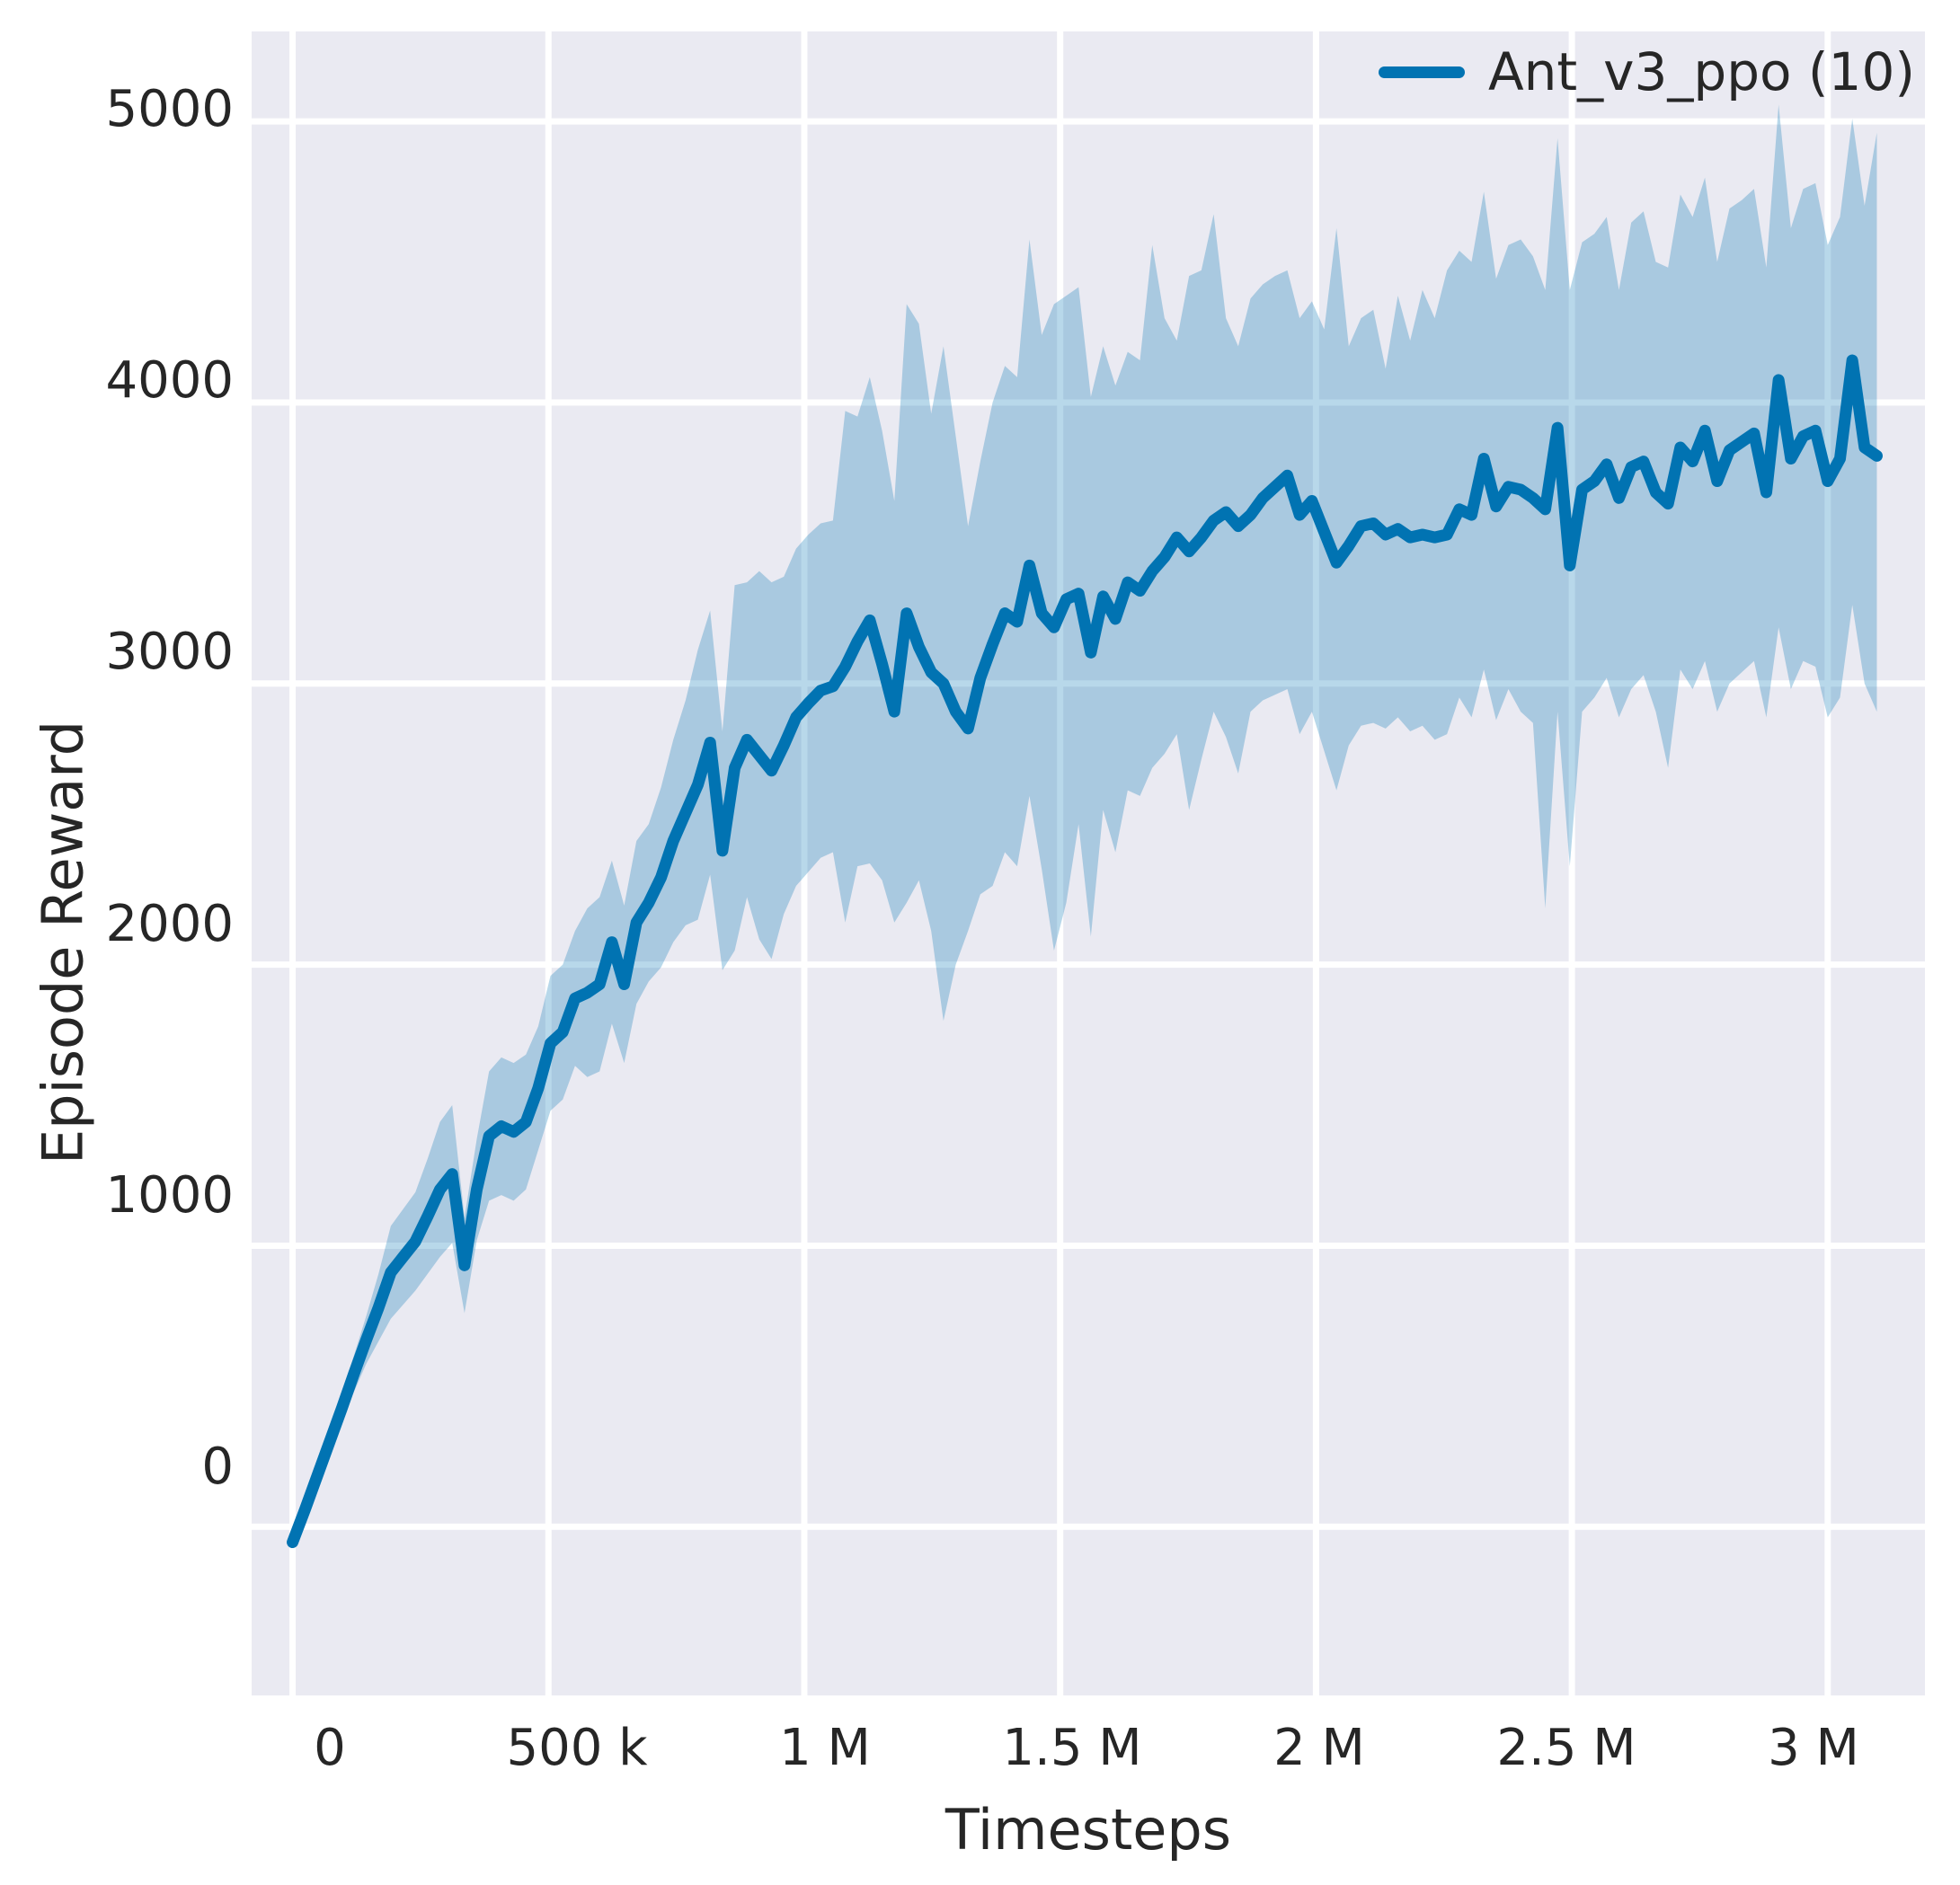 The image size is (1960, 1885). Describe the element at coordinates (170, 652) in the screenshot. I see `y-tick-label: 3000` at that location.